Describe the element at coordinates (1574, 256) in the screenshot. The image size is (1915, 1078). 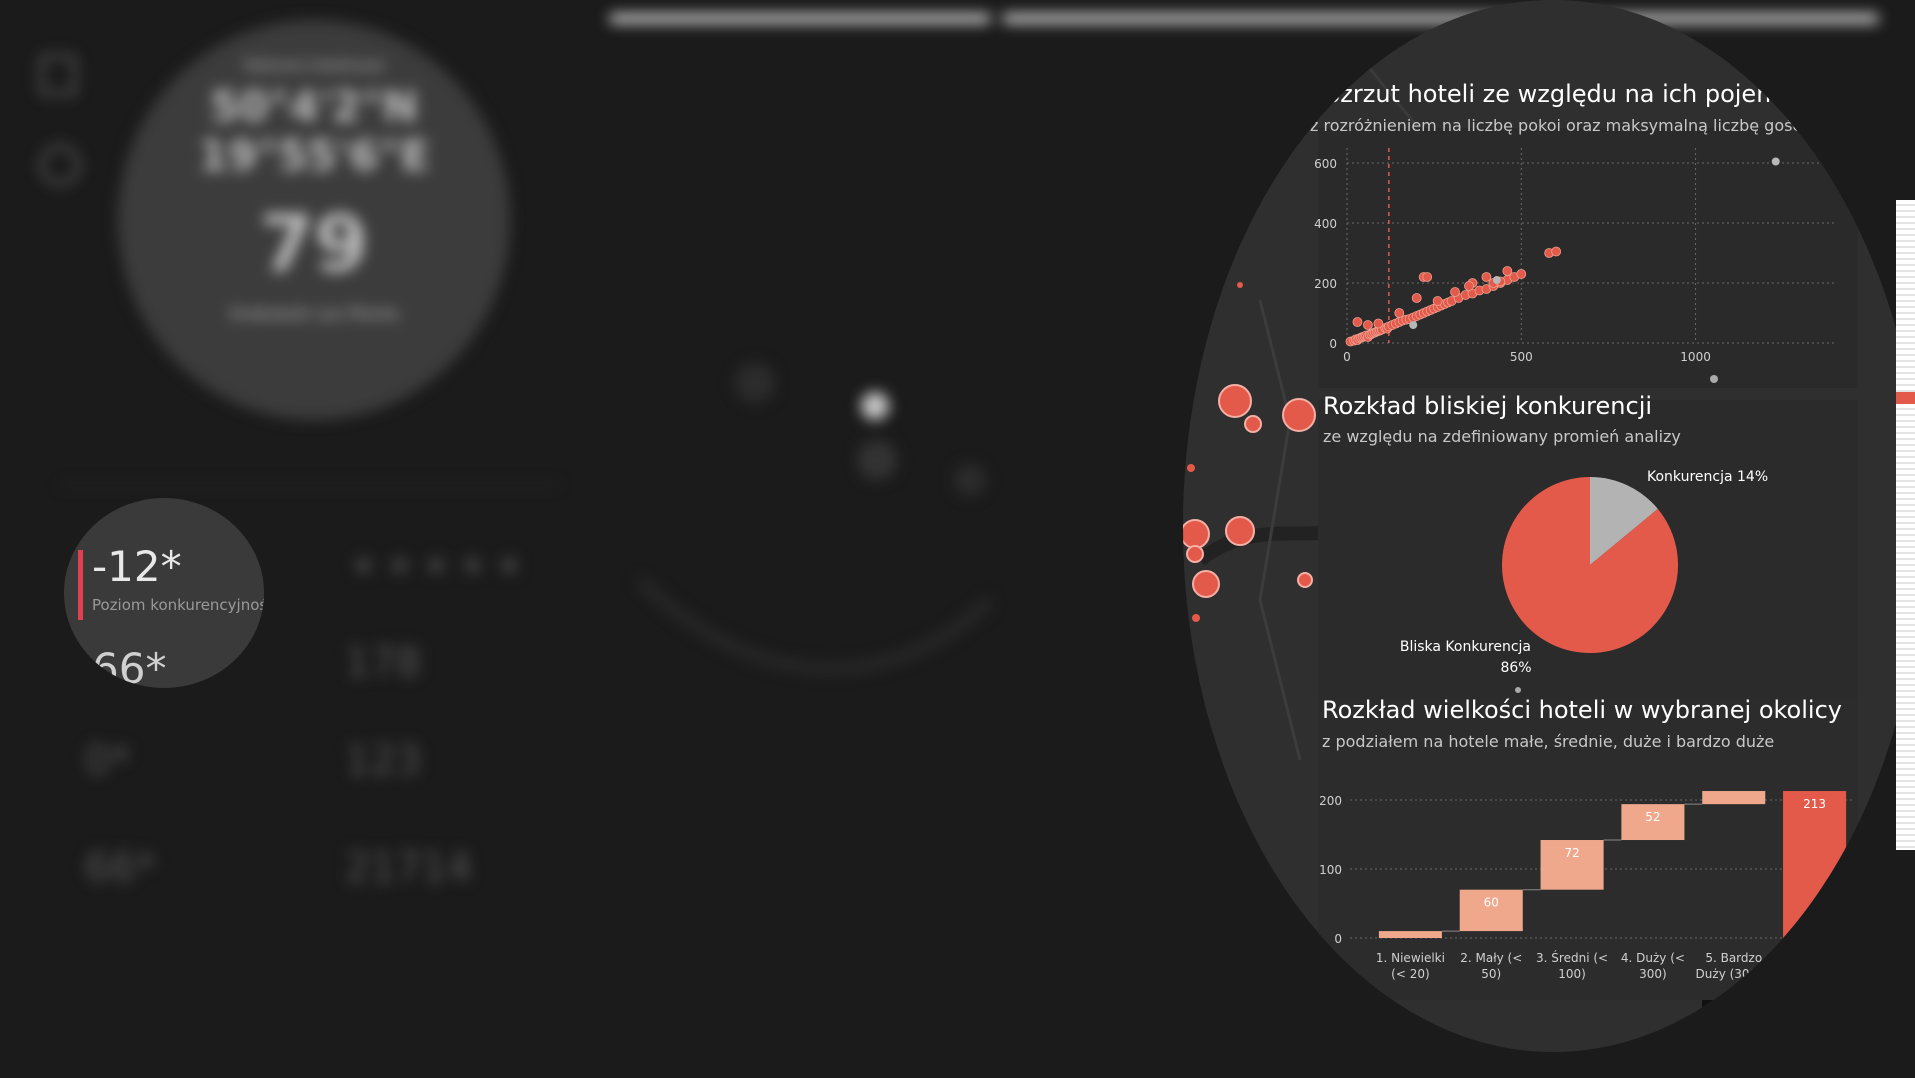
I see `scatter-chart: 0 200 400 600 0 500 1000` at that location.